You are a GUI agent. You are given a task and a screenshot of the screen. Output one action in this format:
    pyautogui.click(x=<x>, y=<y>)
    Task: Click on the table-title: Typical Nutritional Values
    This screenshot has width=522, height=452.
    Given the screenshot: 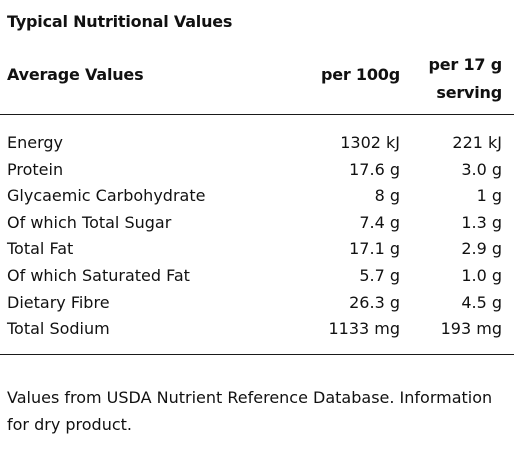 What is the action you would take?
    pyautogui.click(x=120, y=21)
    